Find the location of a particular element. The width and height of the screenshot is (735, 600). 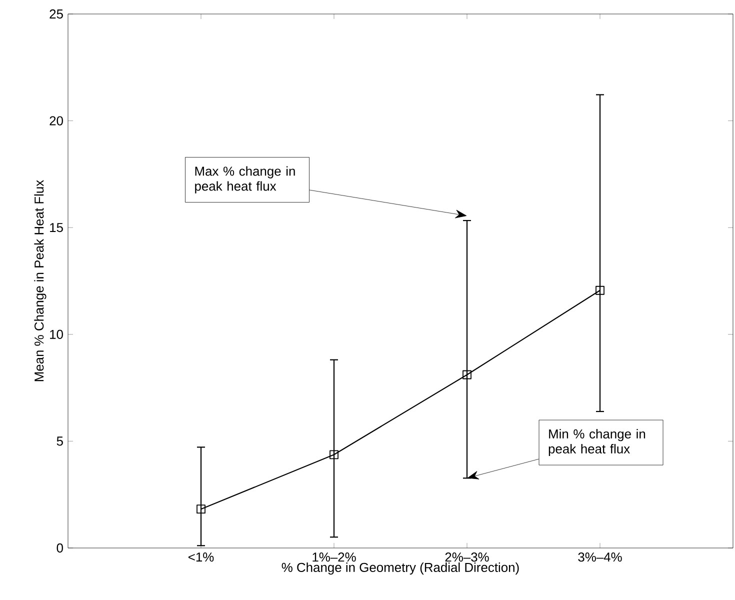

y-axis-title: Mean % Change in Peak Heat Flux is located at coordinates (40, 281).